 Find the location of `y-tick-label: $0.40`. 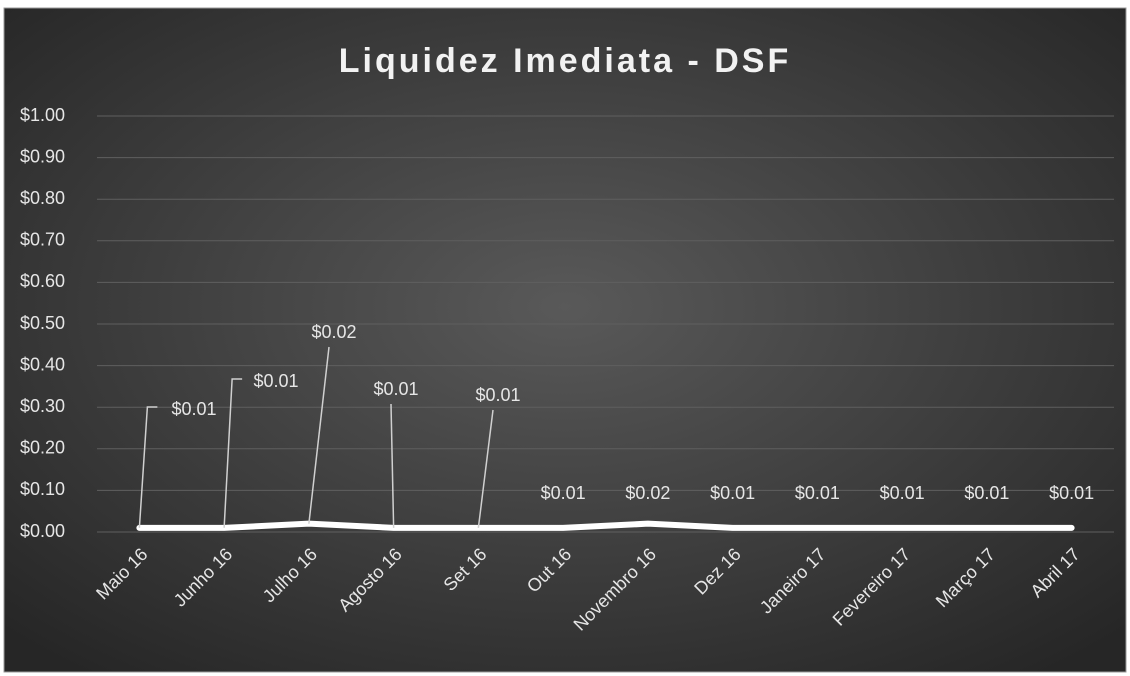

y-tick-label: $0.40 is located at coordinates (42, 364).